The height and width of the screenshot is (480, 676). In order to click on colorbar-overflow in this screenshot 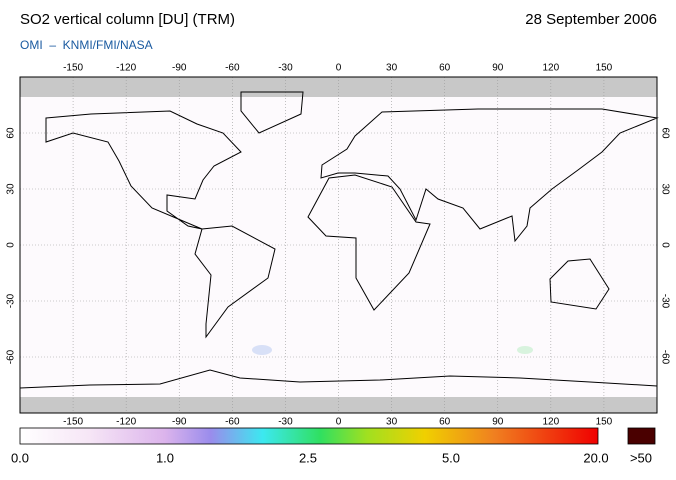, I will do `click(641, 436)`.